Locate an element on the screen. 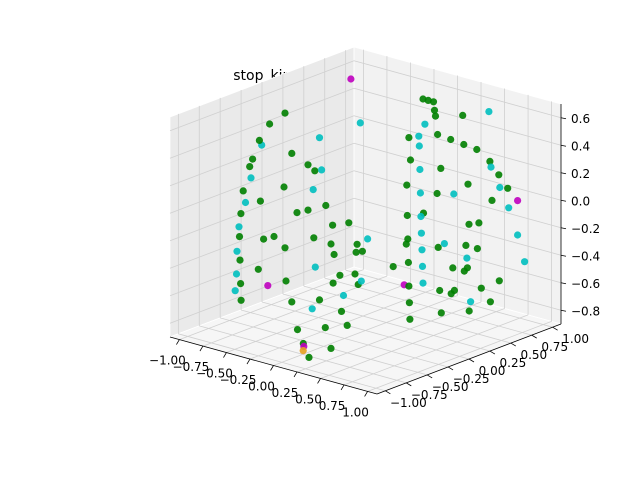 The width and height of the screenshot is (640, 480). y-tick-label: 0.75 is located at coordinates (554, 347).